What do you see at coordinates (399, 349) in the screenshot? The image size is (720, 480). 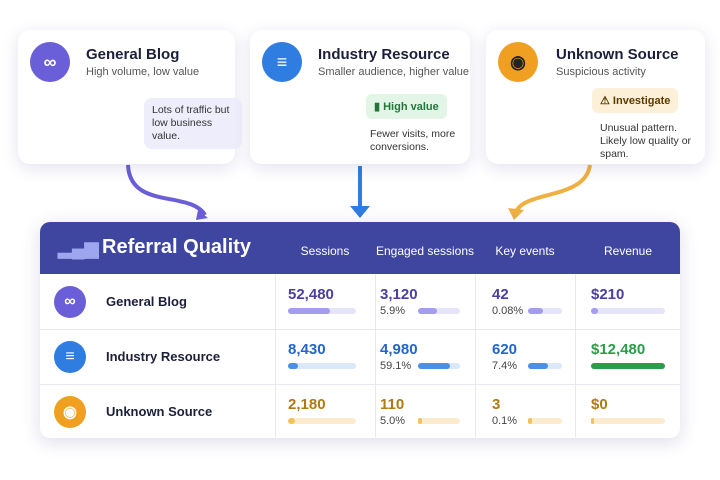 I see `cell-value: 4,980` at bounding box center [399, 349].